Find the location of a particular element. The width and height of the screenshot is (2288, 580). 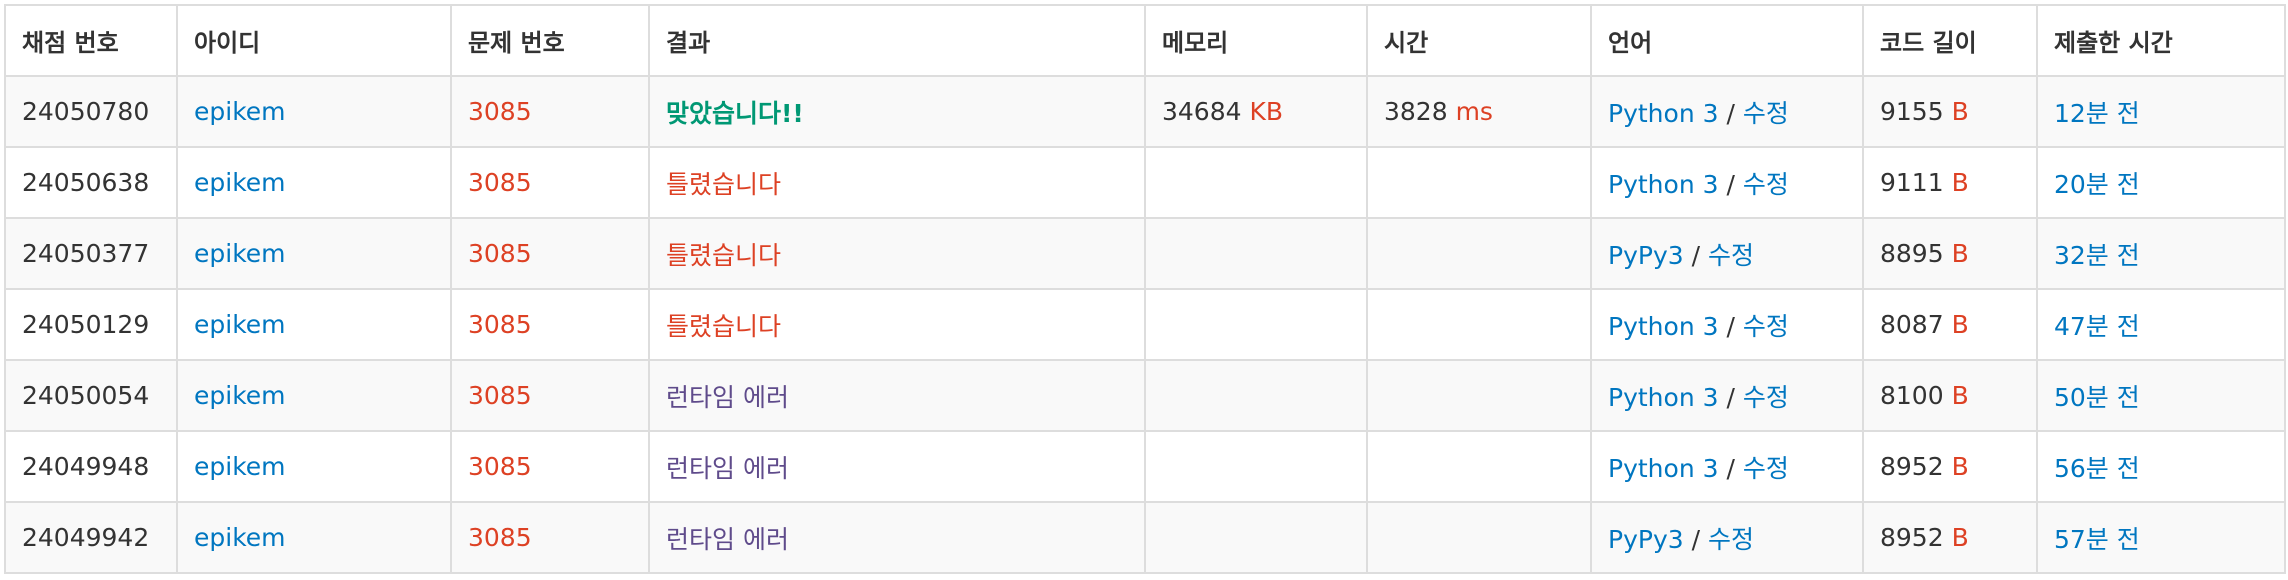

code-length-value: 9111 is located at coordinates (1912, 182).